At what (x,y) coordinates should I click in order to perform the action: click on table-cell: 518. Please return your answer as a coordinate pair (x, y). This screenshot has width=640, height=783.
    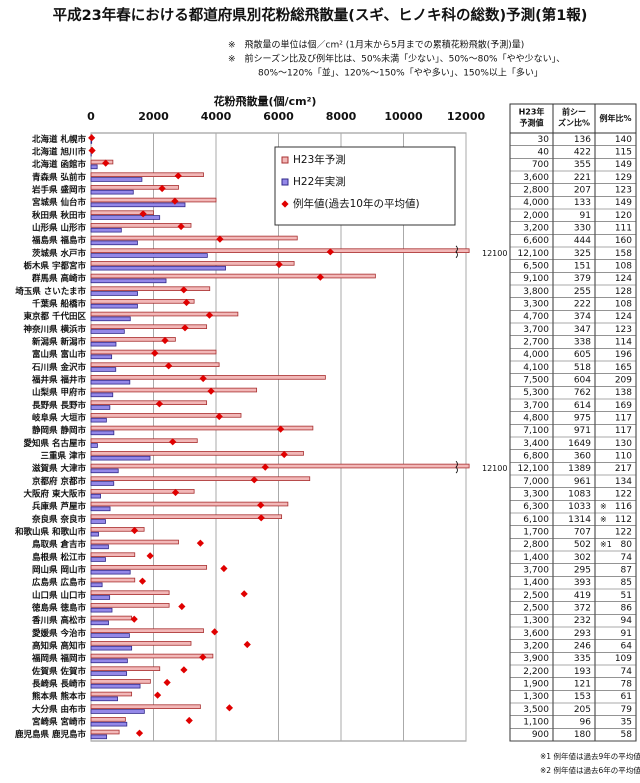
    Looking at the image, I should click on (582, 368).